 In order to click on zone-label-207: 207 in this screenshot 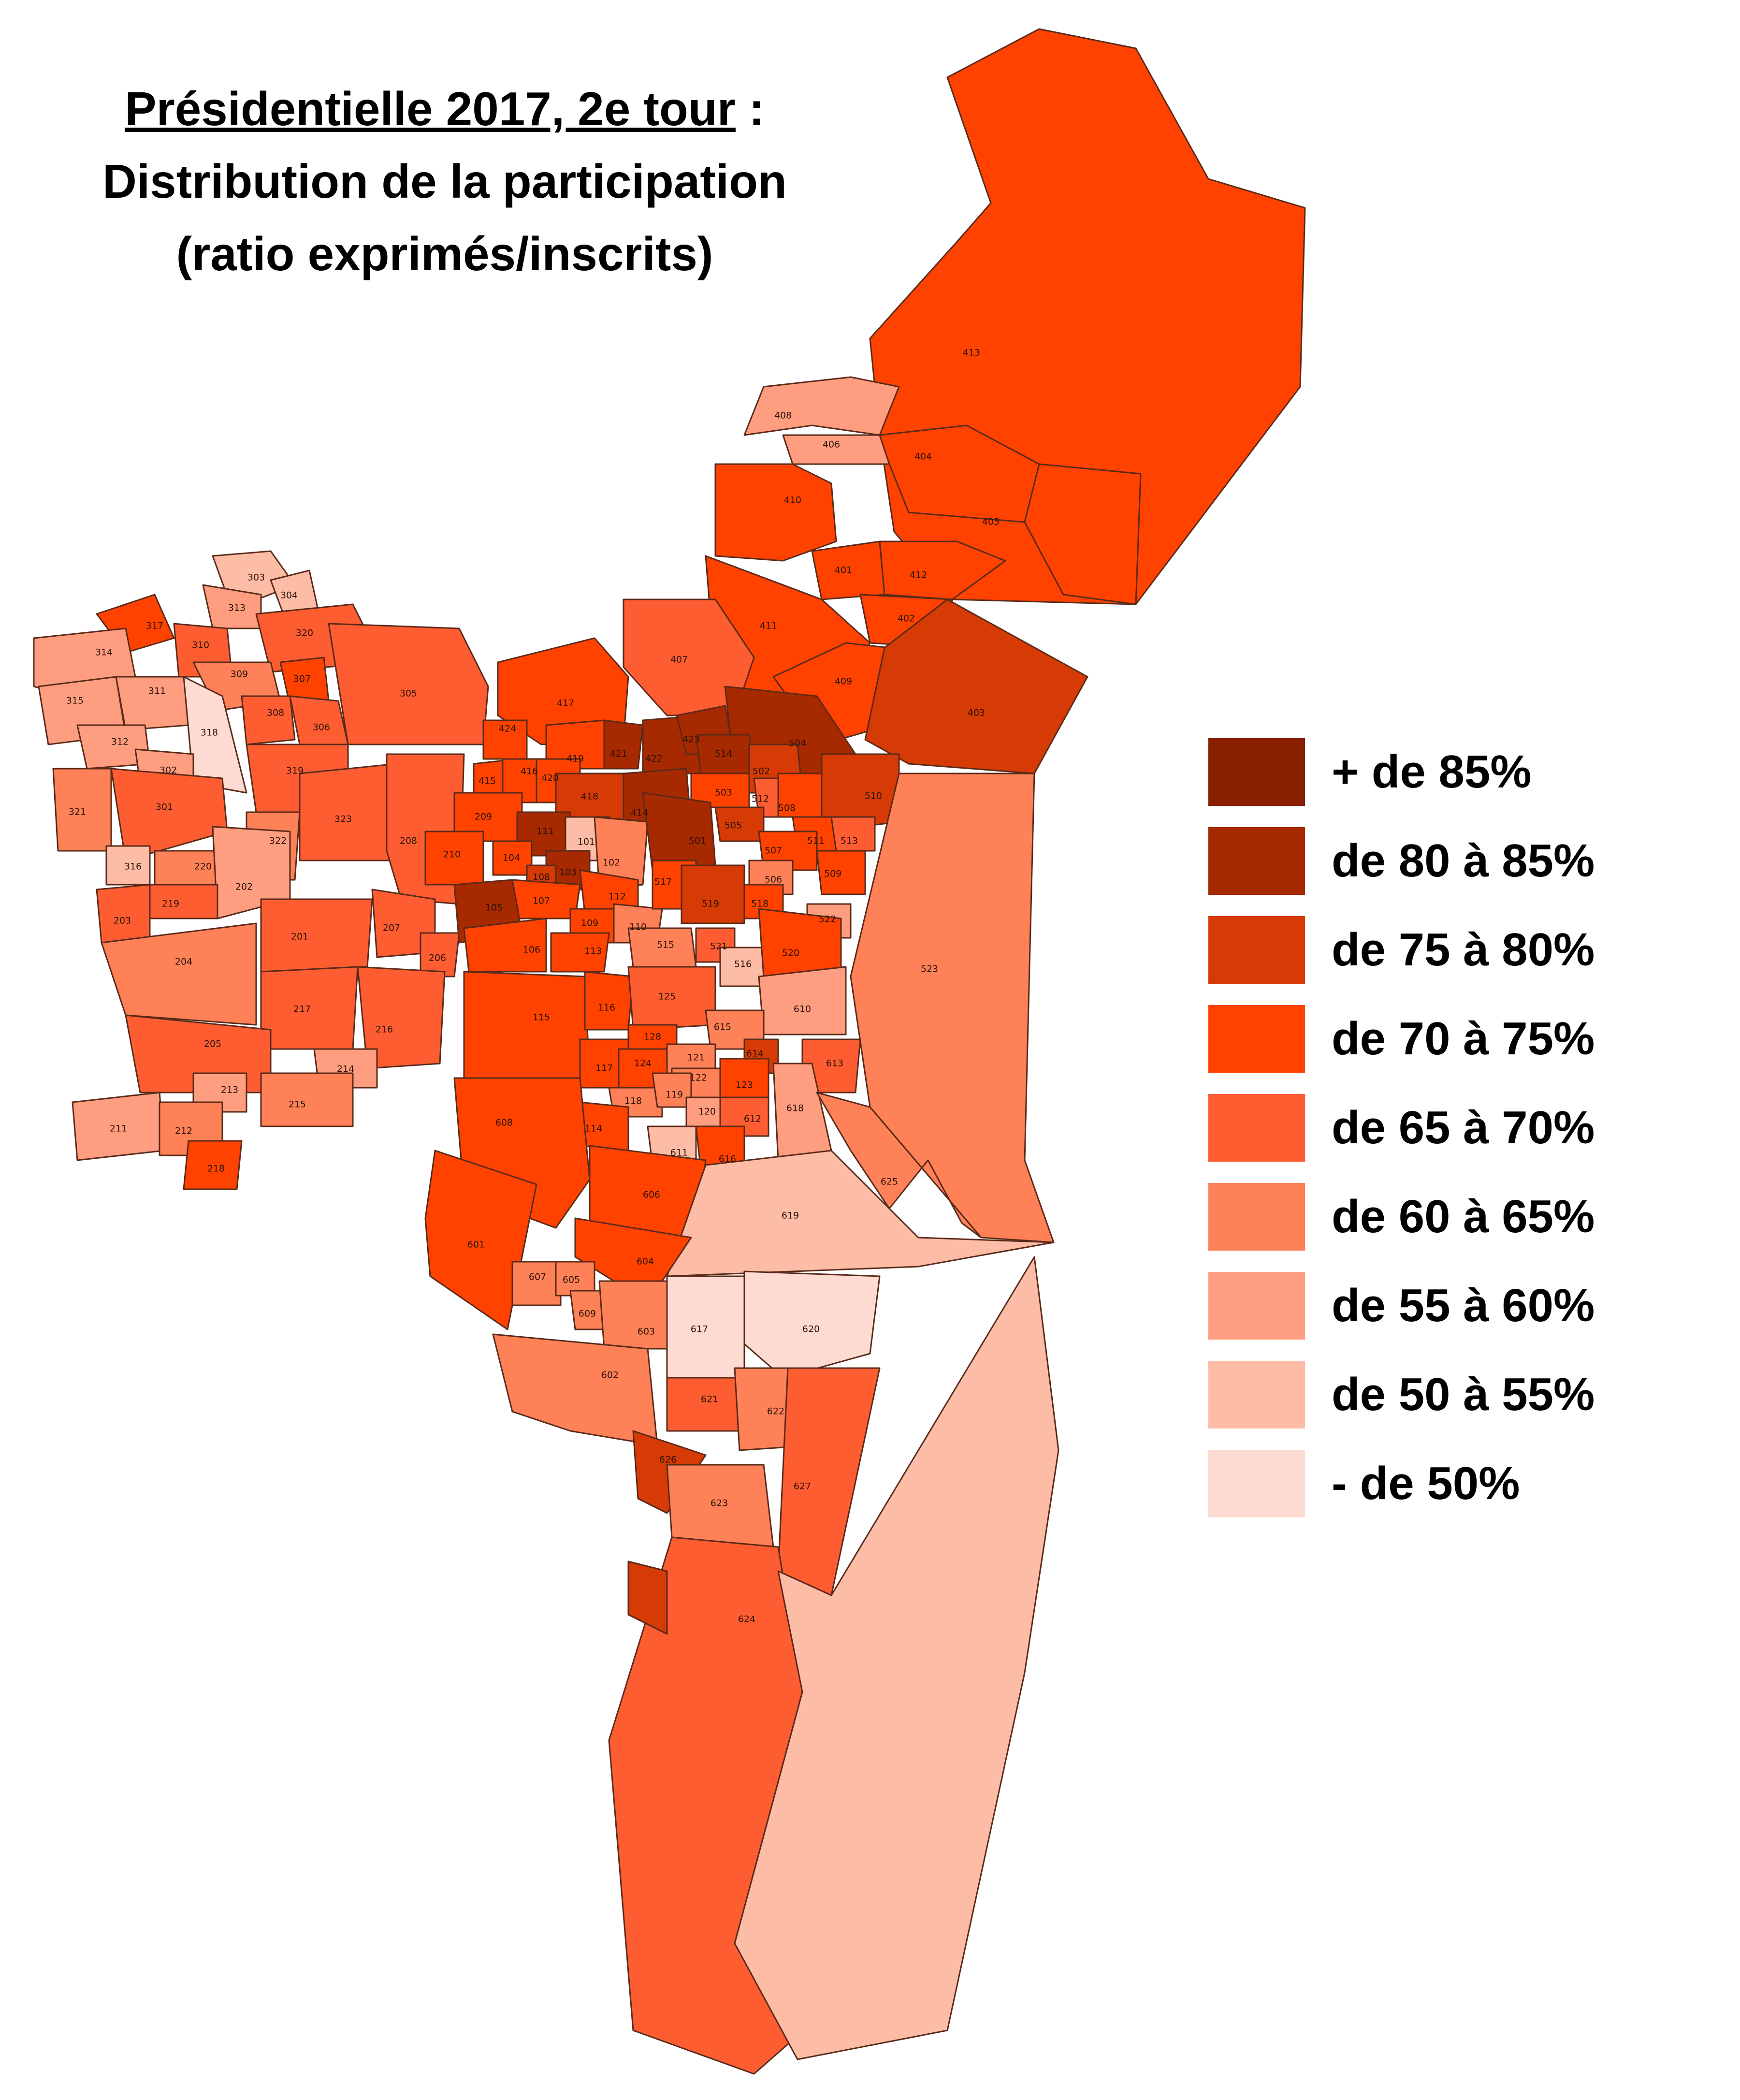, I will do `click(391, 928)`.